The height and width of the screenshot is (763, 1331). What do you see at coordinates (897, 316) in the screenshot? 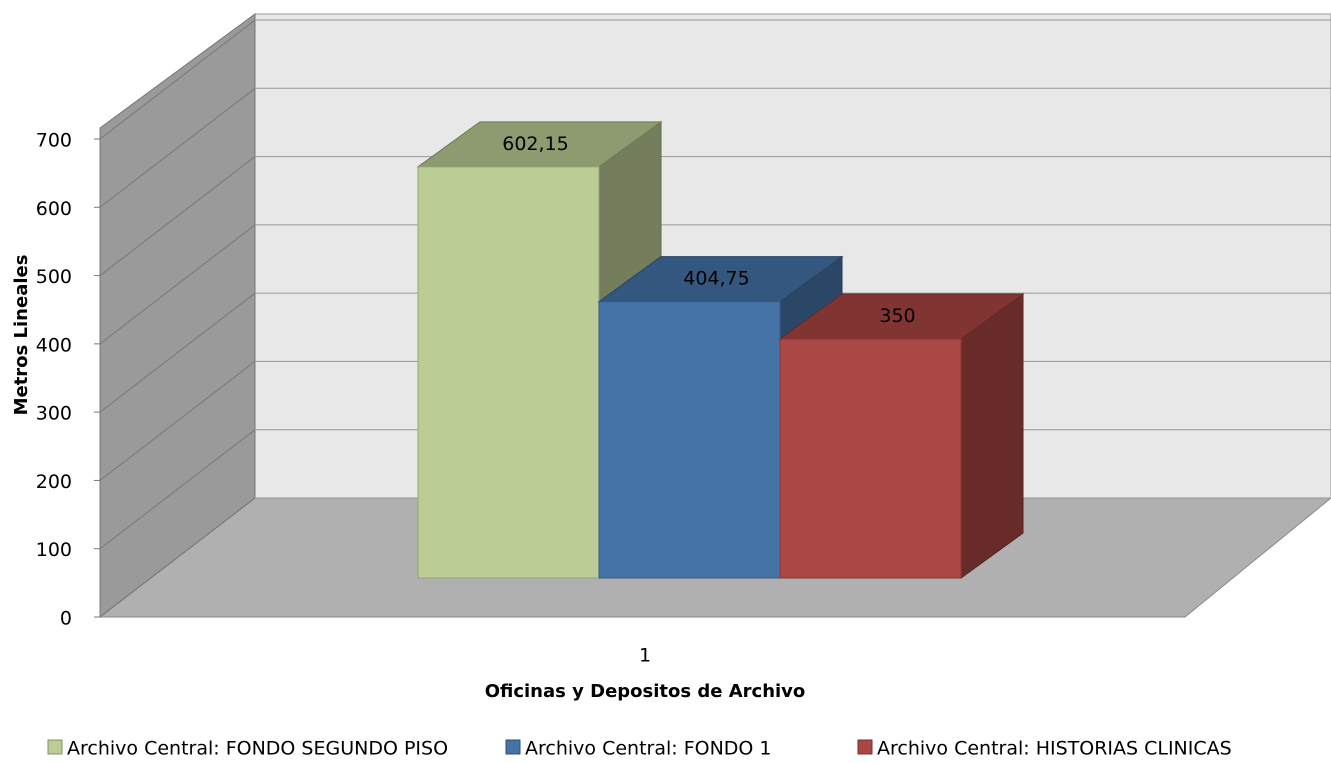
I see `data-label: 350` at bounding box center [897, 316].